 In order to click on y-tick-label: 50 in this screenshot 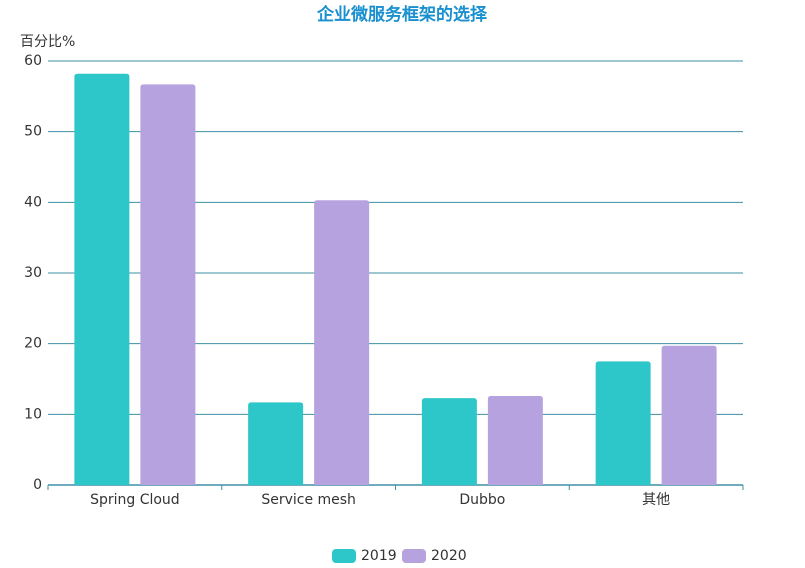, I will do `click(33, 132)`.